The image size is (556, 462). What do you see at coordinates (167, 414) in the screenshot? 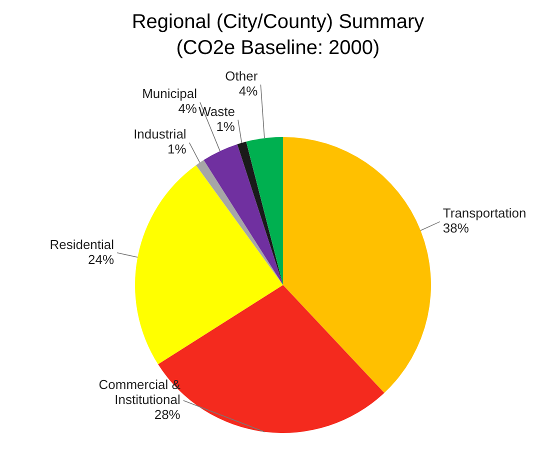
I see `data-label: 28%` at bounding box center [167, 414].